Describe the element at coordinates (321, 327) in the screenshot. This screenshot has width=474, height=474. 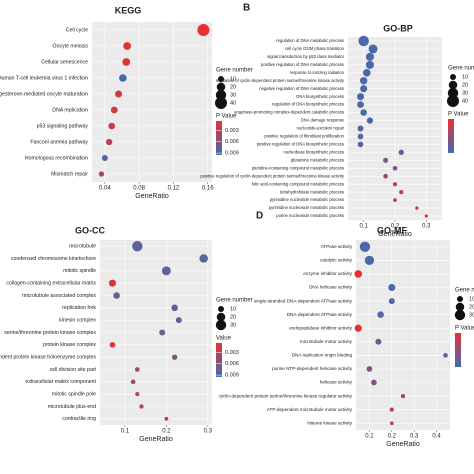
I see `y-tick-label: endopeptidase inhibitor activity` at that location.